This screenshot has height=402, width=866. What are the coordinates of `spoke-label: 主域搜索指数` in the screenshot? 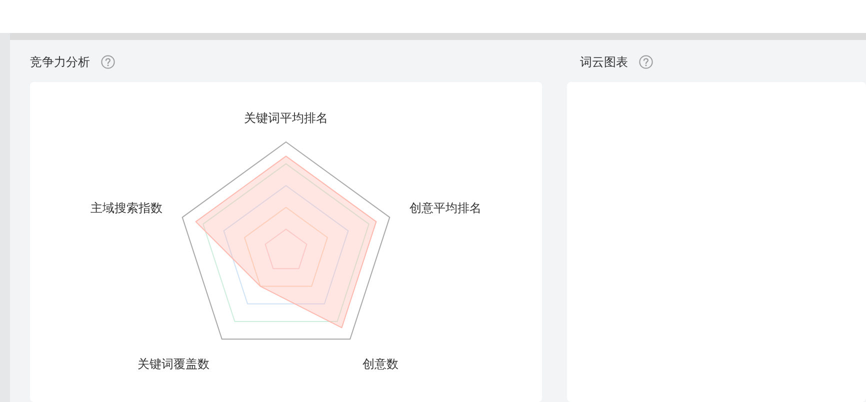 It's located at (126, 207).